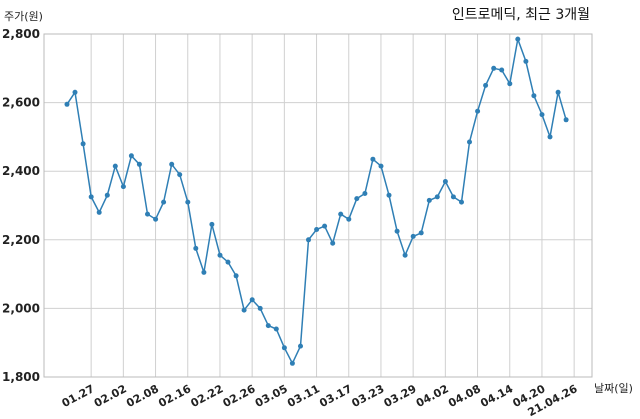 Image resolution: width=640 pixels, height=419 pixels. Describe the element at coordinates (21, 377) in the screenshot. I see `y-tick-label: 1,800` at that location.